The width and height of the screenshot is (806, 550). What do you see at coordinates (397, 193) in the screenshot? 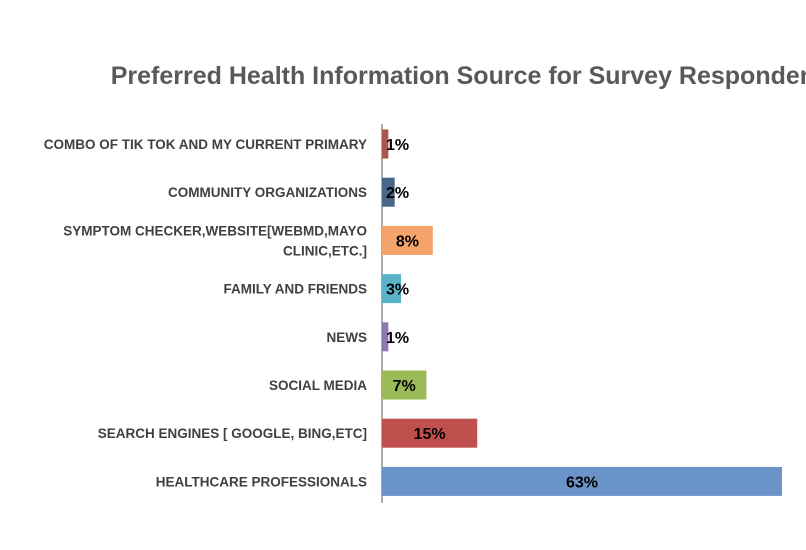
I see `data-label-2: 2%` at bounding box center [397, 193].